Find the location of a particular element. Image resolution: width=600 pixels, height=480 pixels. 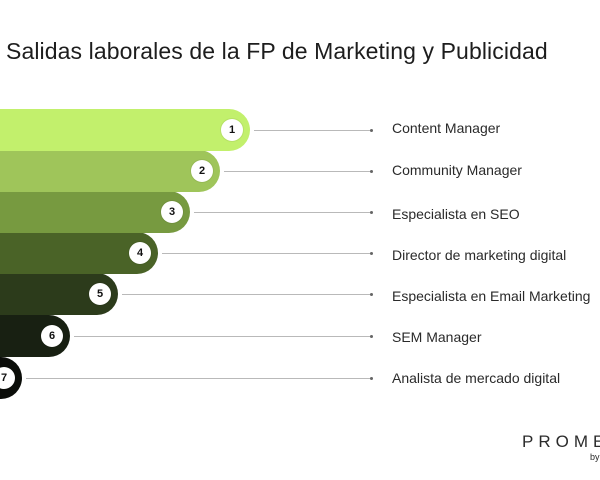

step-number-badge: 7 is located at coordinates (7, 378).